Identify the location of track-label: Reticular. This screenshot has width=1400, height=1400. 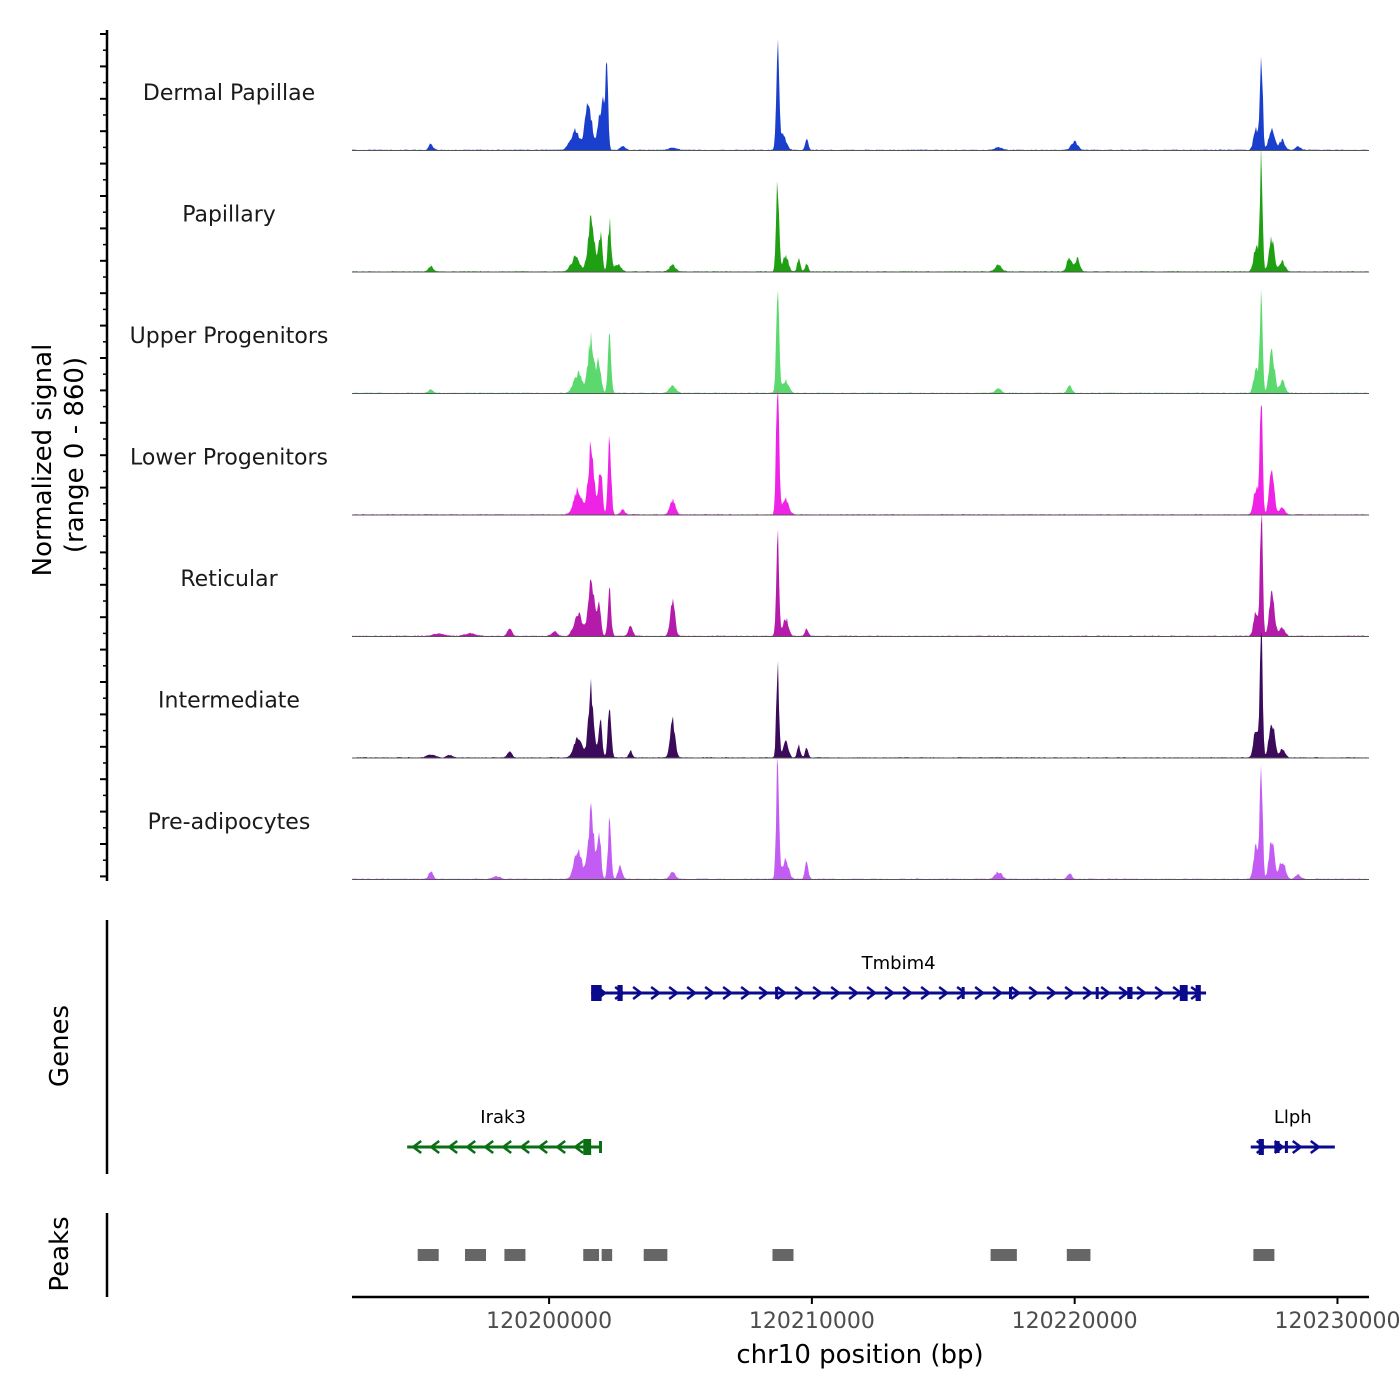
(229, 579).